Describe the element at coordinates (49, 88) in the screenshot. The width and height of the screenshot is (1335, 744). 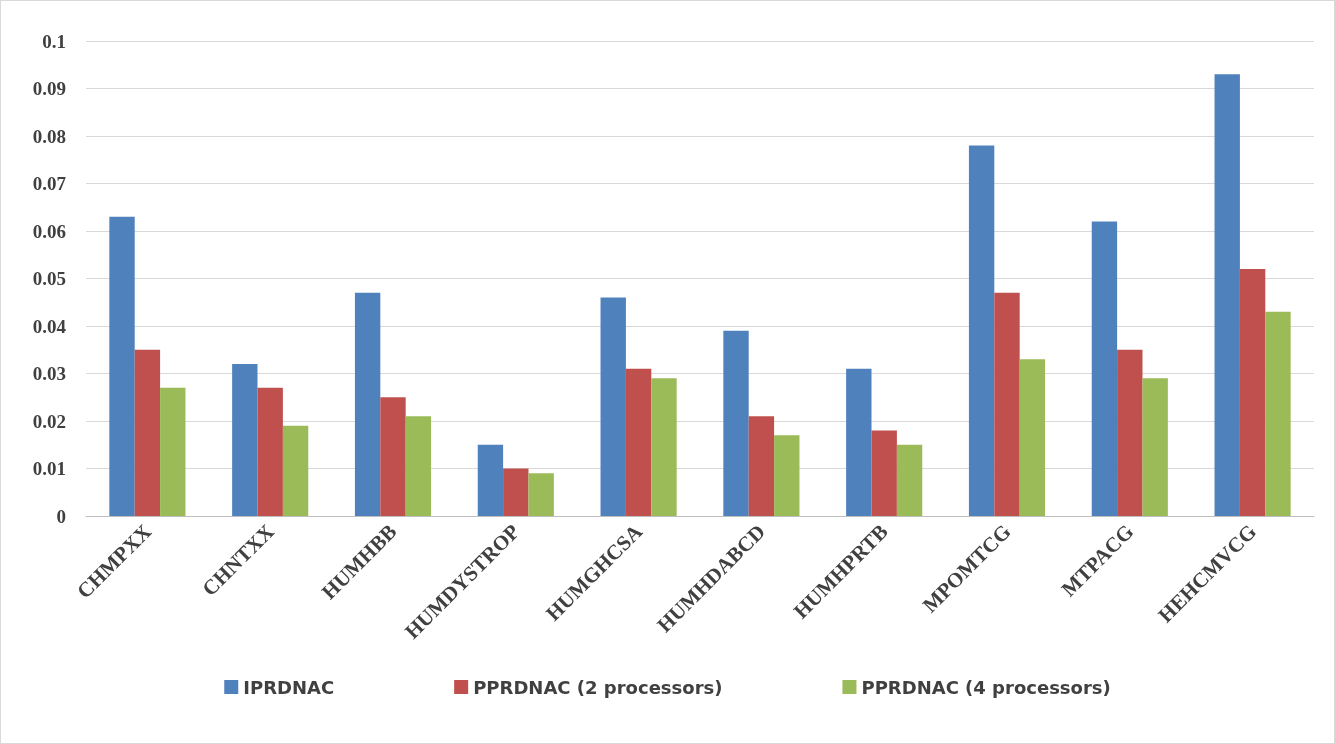
I see `y-tick-label: 0.09` at that location.